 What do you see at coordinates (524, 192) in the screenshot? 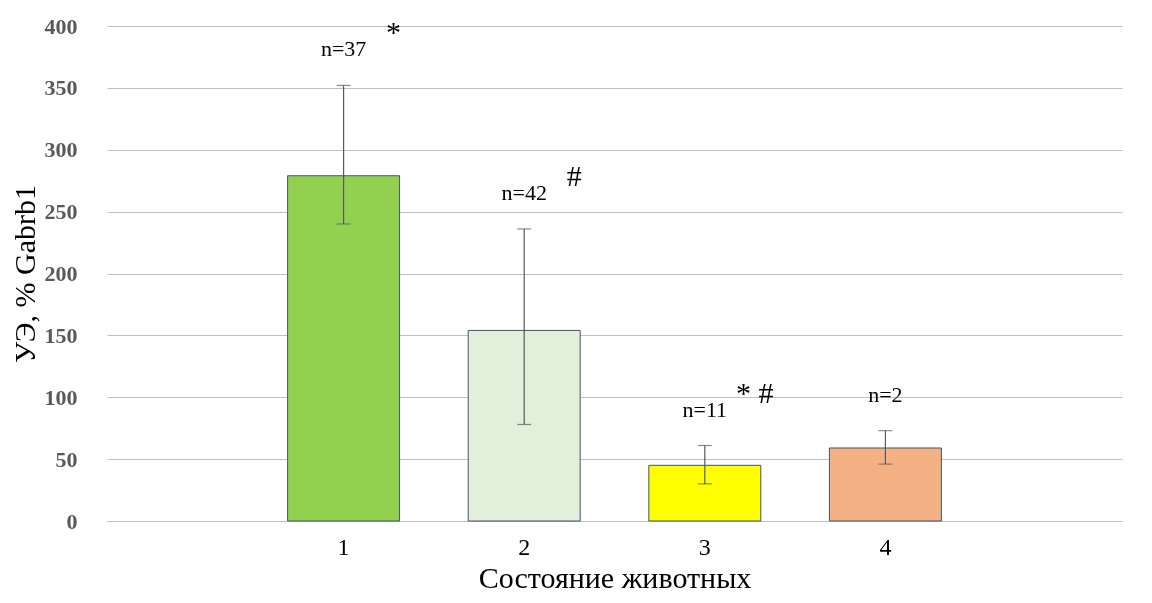
I see `annotation: n=42` at bounding box center [524, 192].